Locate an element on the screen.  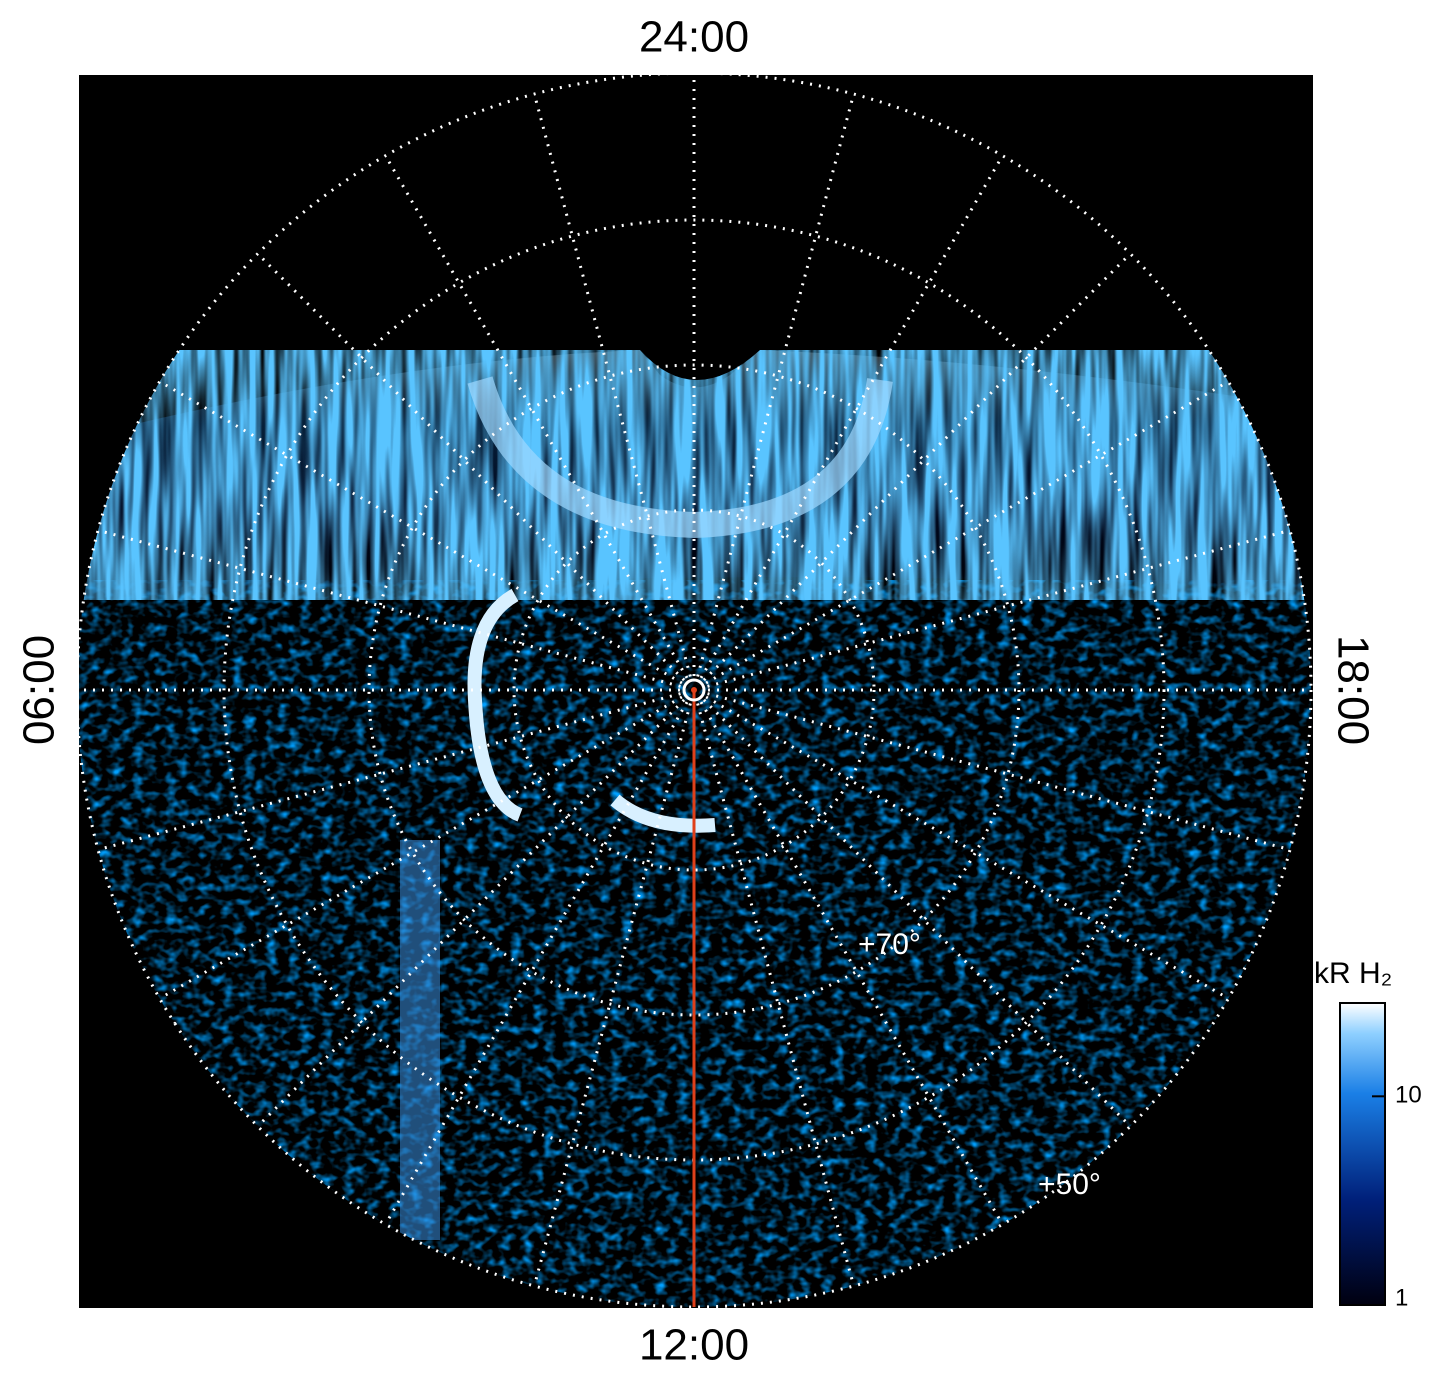
latitude-label: +50° is located at coordinates (1069, 1184).